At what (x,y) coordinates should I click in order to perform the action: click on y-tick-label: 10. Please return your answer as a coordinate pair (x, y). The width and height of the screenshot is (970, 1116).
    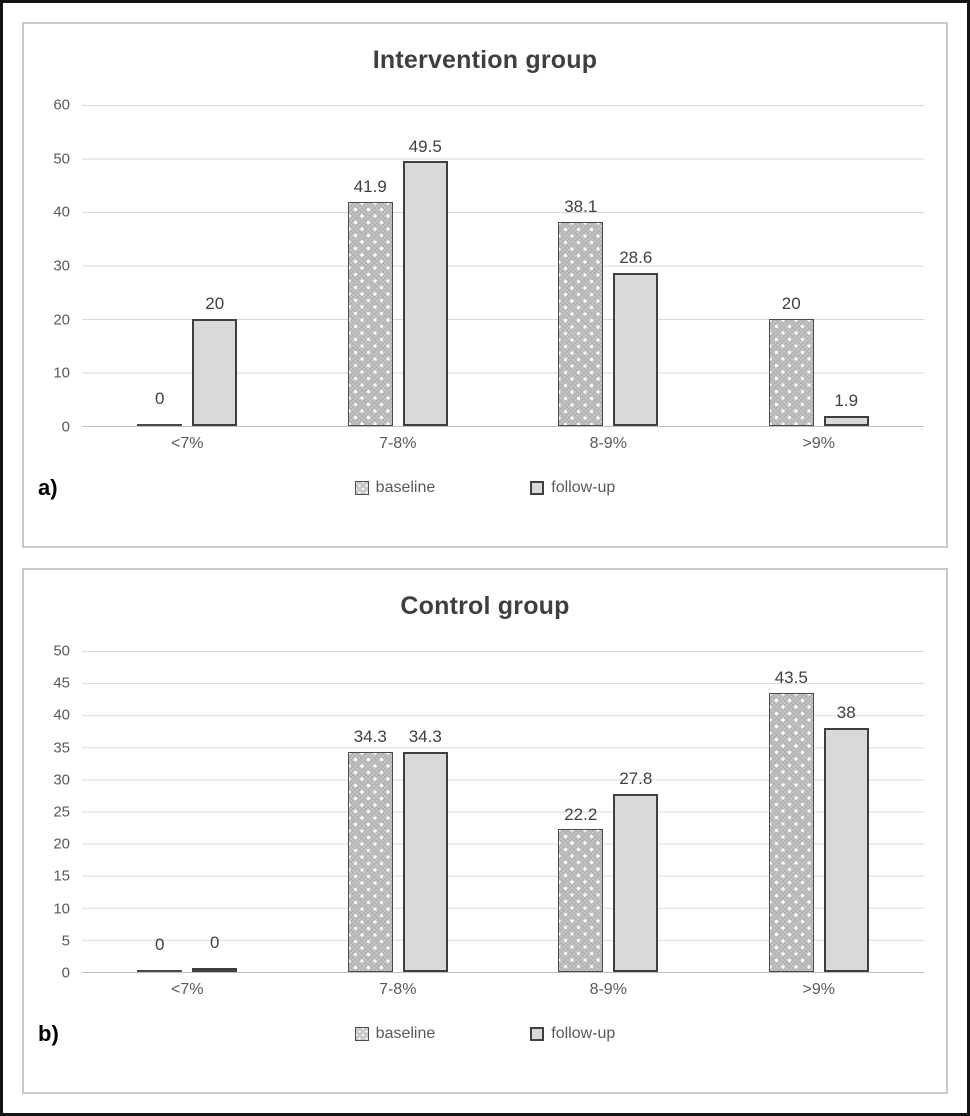
    Looking at the image, I should click on (61, 373).